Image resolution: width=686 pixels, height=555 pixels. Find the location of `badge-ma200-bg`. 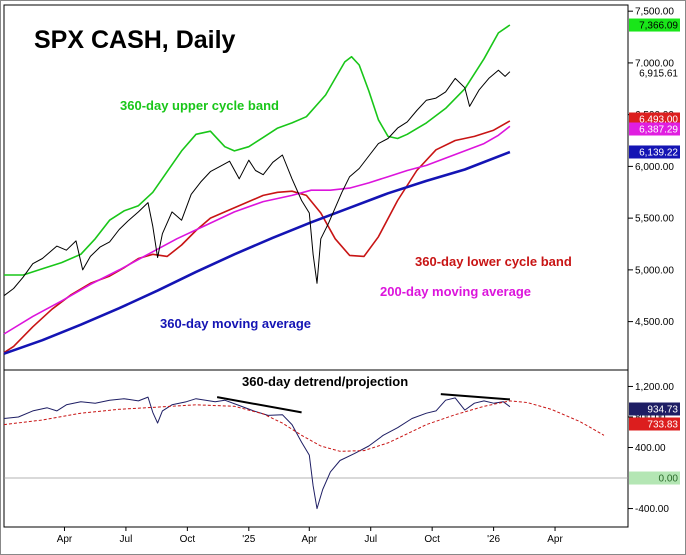

badge-ma200-bg is located at coordinates (654, 129).